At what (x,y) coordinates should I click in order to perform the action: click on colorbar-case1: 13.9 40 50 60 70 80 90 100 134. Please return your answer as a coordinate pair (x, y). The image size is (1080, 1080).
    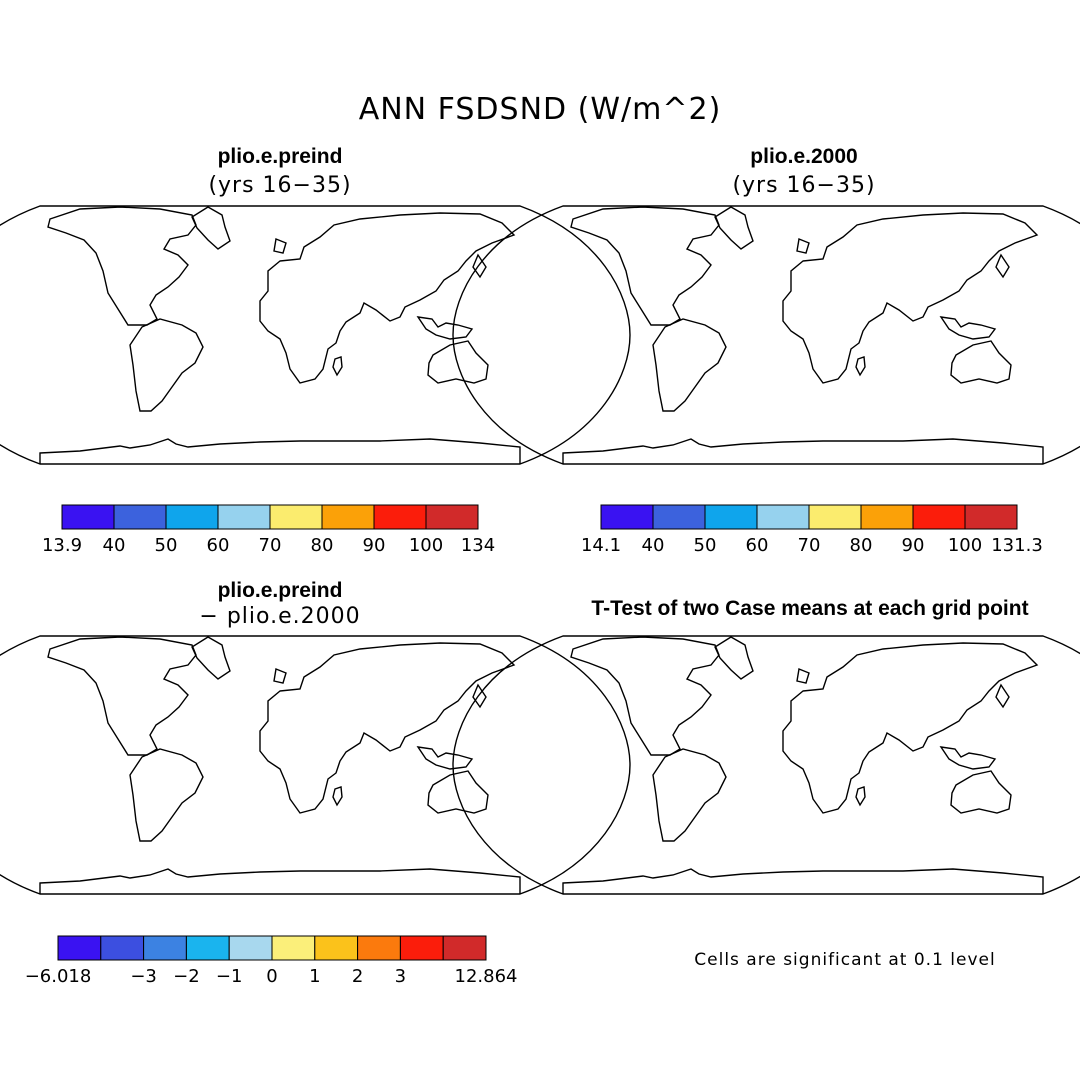
    Looking at the image, I should click on (268, 530).